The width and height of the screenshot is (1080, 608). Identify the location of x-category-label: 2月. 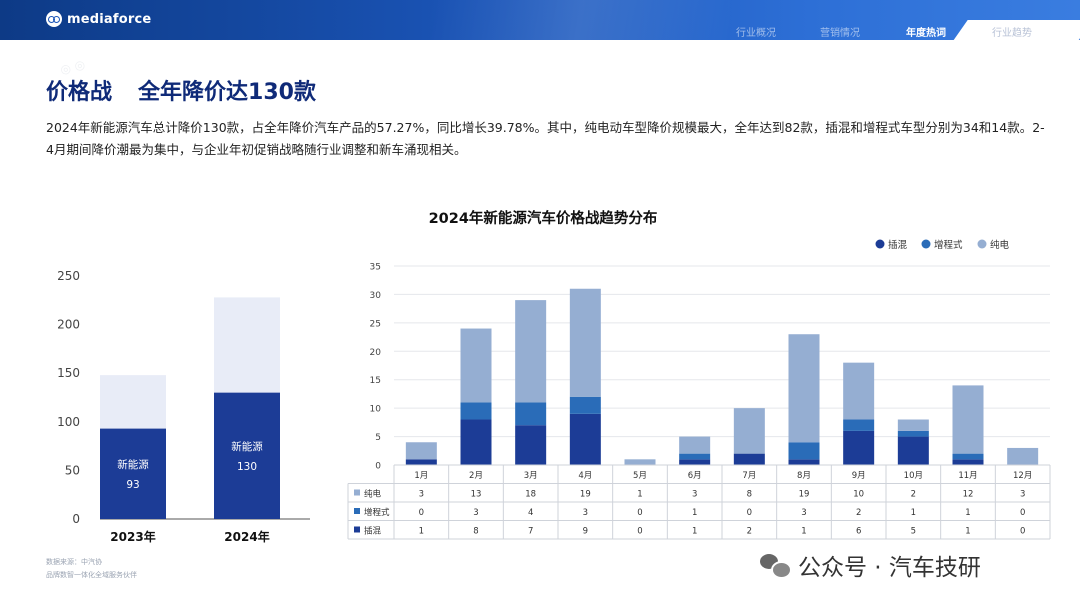
(476, 476).